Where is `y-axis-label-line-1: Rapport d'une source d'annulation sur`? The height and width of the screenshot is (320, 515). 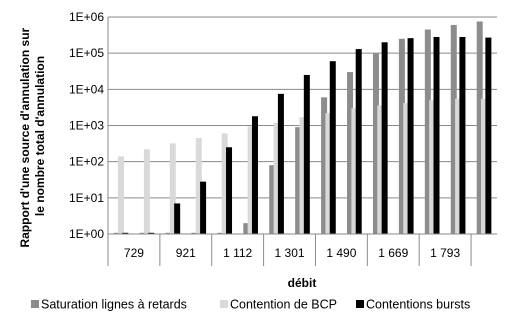 y-axis-label-line-1: Rapport d'une source d'annulation sur is located at coordinates (25, 137).